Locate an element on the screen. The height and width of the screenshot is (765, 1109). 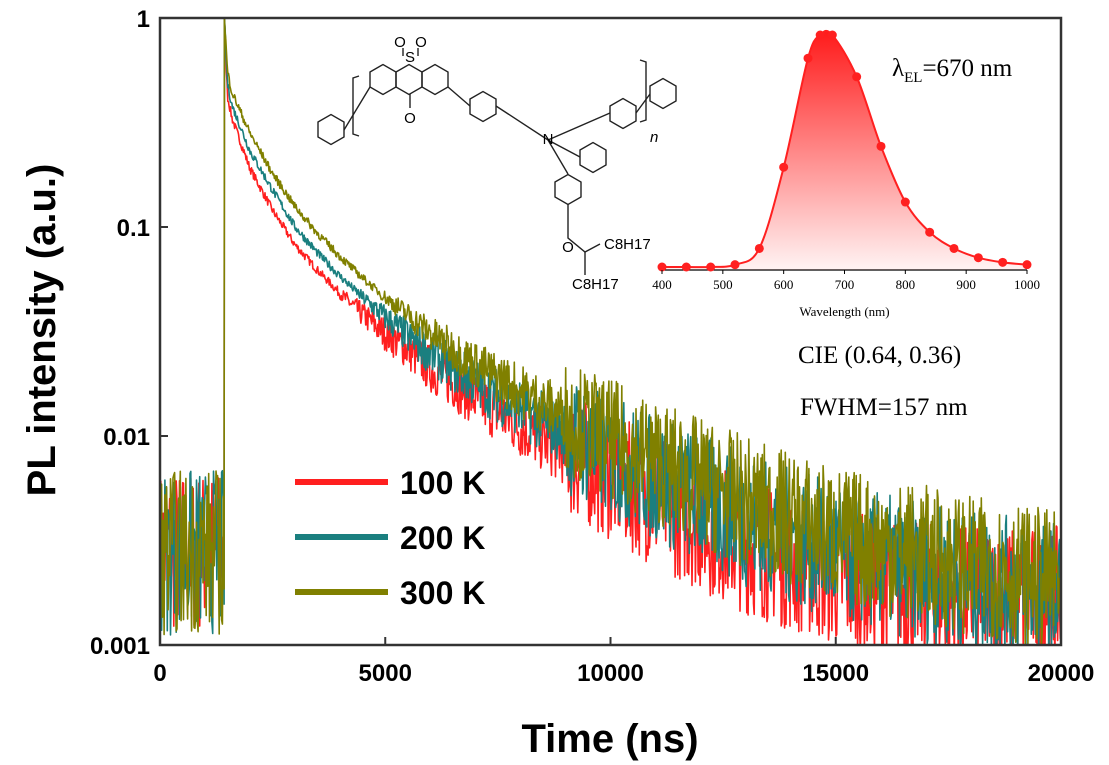
structure-labels: S O O O N O C8H17 C8H17 n is located at coordinates (526, 163).